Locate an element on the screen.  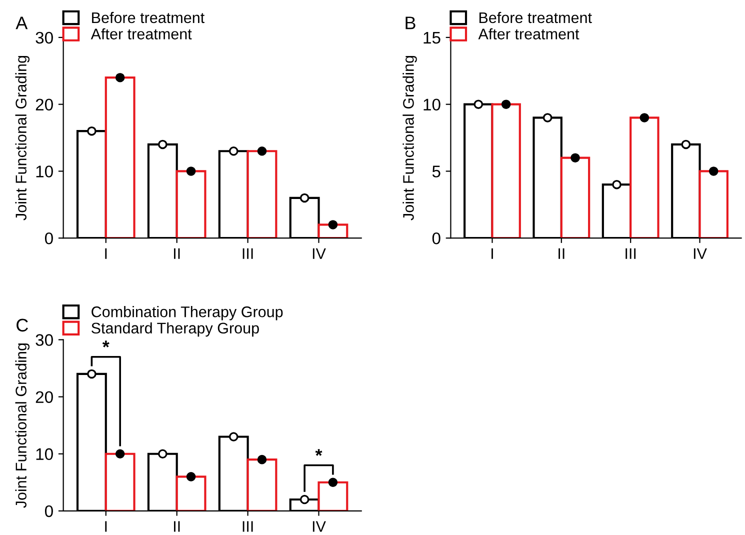
chart-title: C is located at coordinates (22, 325).